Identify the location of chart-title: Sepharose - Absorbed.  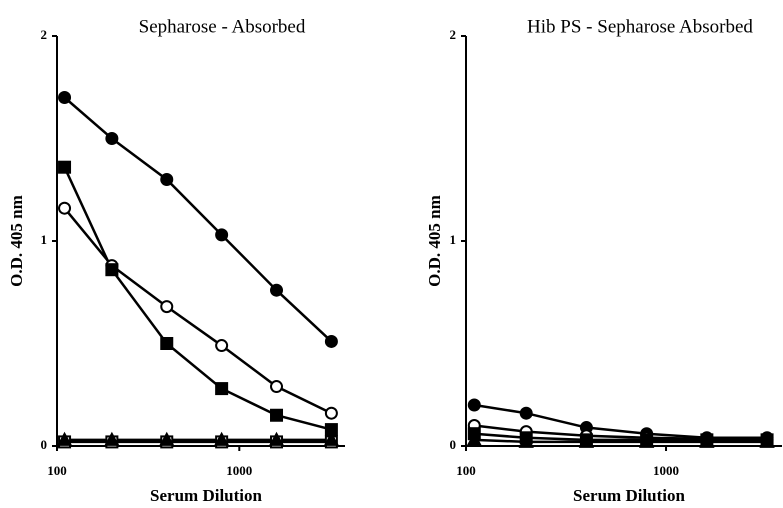
(222, 26).